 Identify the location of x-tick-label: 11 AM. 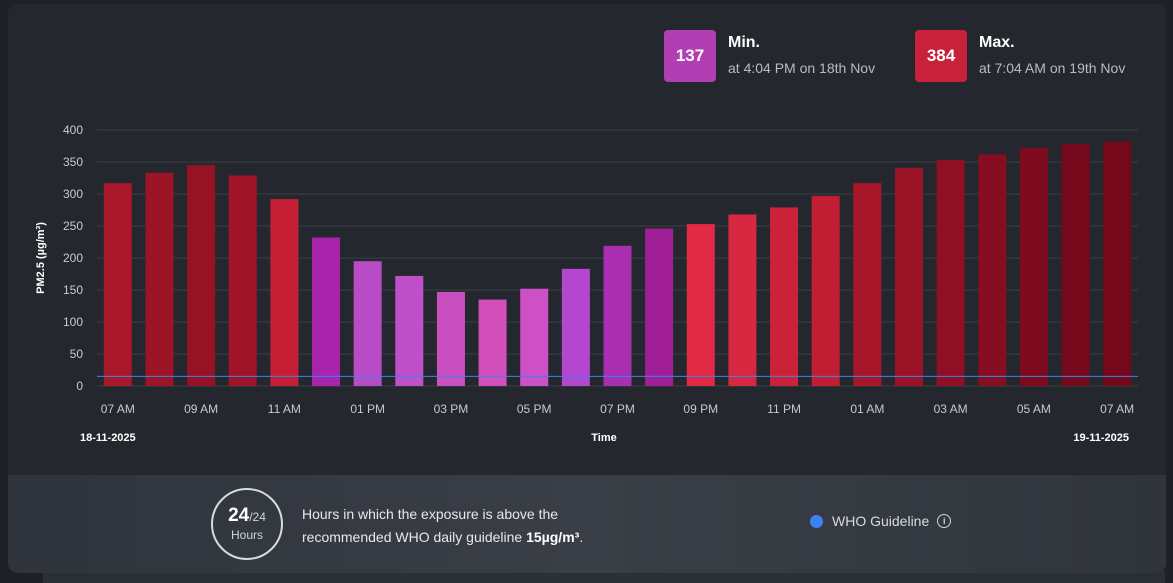
(284, 409).